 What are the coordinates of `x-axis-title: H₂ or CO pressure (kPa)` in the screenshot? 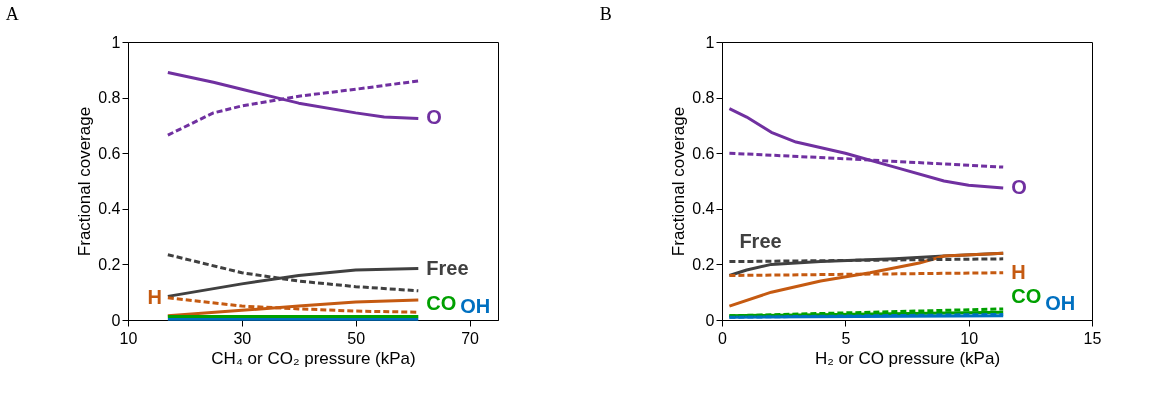 It's located at (907, 358).